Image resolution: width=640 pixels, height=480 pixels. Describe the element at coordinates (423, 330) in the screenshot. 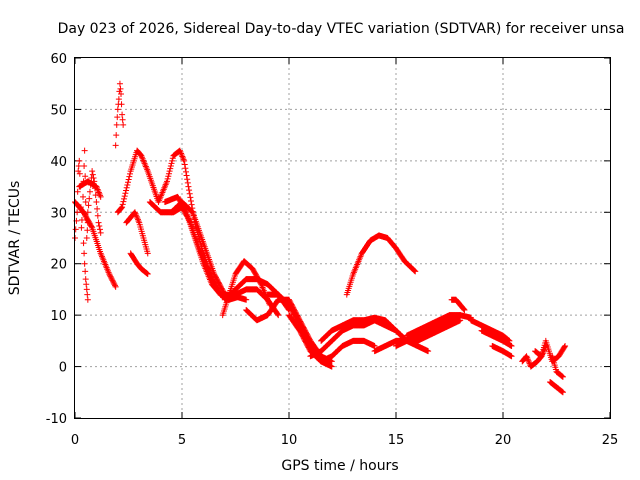

I see `series-track-s` at that location.